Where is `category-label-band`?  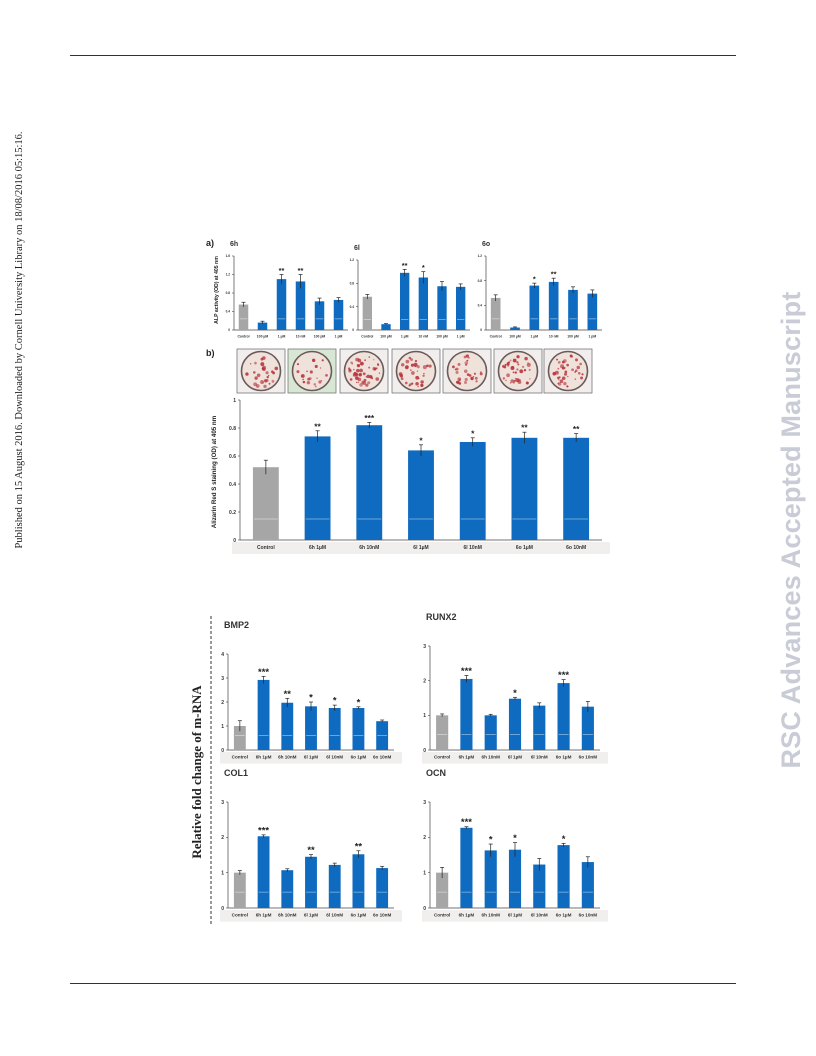 category-label-band is located at coordinates (515, 916).